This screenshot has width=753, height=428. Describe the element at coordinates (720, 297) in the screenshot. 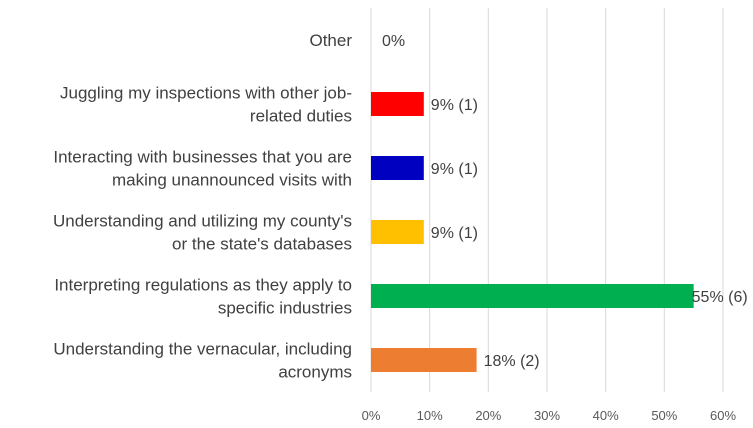

I see `data-label: 55% (6)` at that location.